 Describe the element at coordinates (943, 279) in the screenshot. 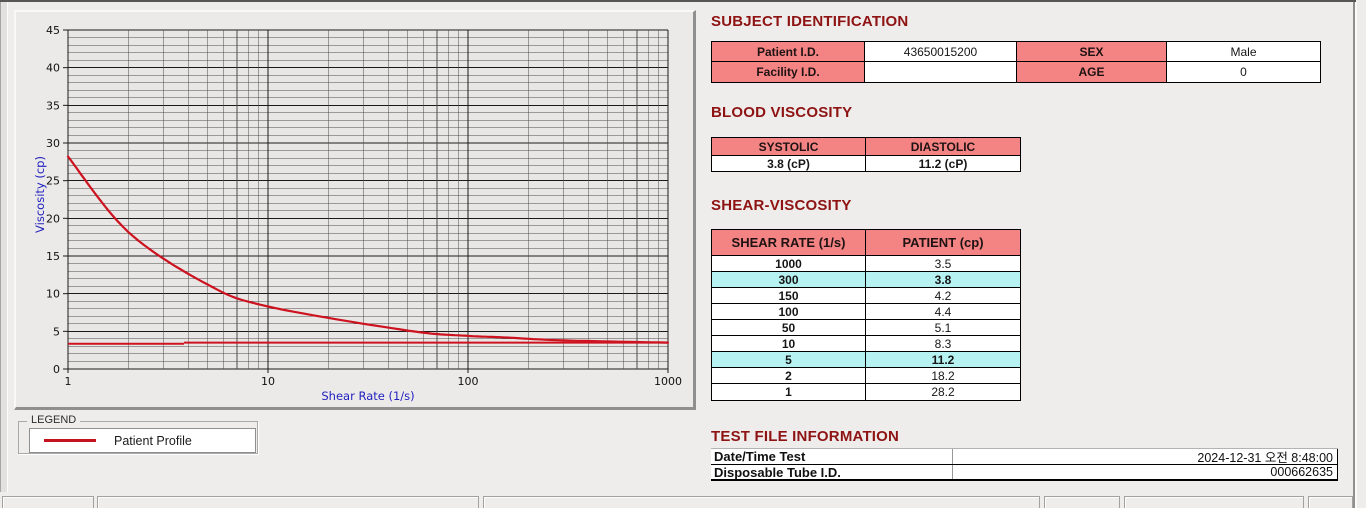

I see `patient-cp-cell: 3.8` at that location.